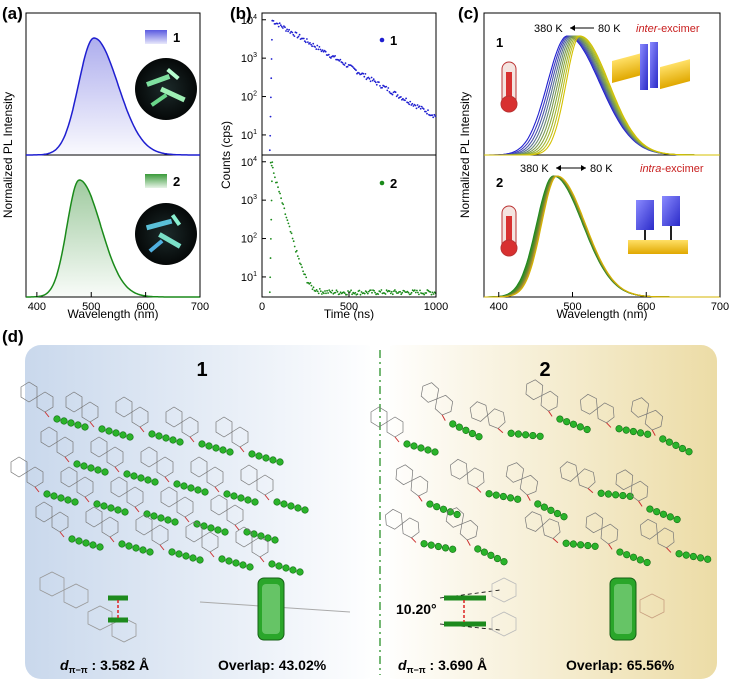 The width and height of the screenshot is (732, 684). Describe the element at coordinates (499, 42) in the screenshot. I see `sample-label-c1: 1` at that location.